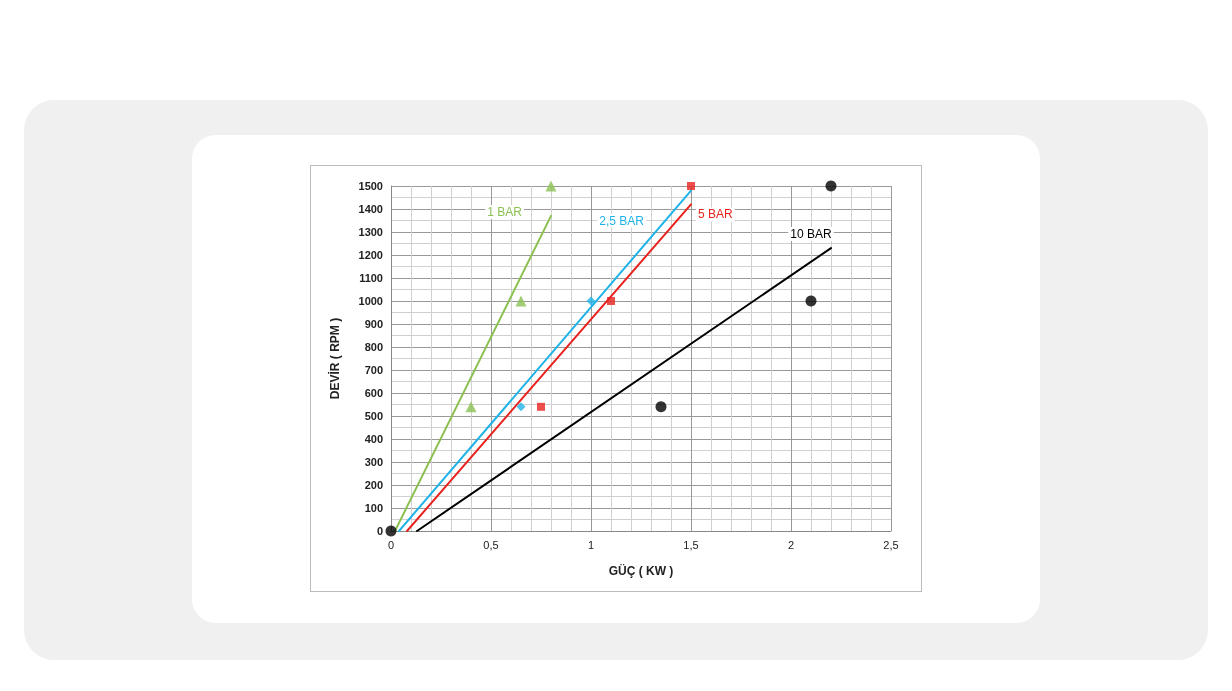 This screenshot has height=691, width=1232. I want to click on x-tick-label: 1, so click(591, 544).